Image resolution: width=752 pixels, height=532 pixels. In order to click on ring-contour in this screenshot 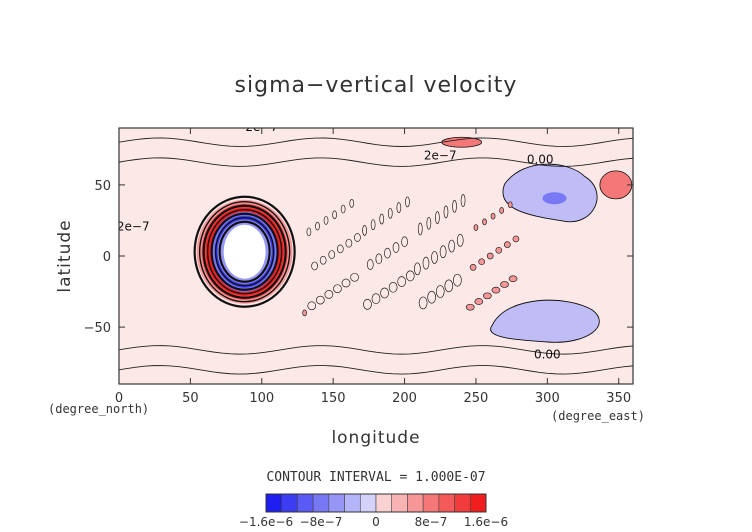, I will do `click(244, 251)`.